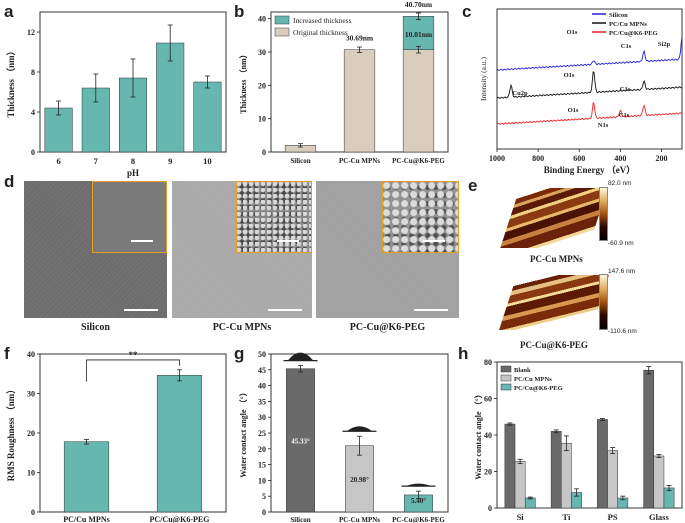 The height and width of the screenshot is (523, 685). Describe the element at coordinates (419, 4) in the screenshot. I see `chart-b-value-label: 40.70nm` at that location.